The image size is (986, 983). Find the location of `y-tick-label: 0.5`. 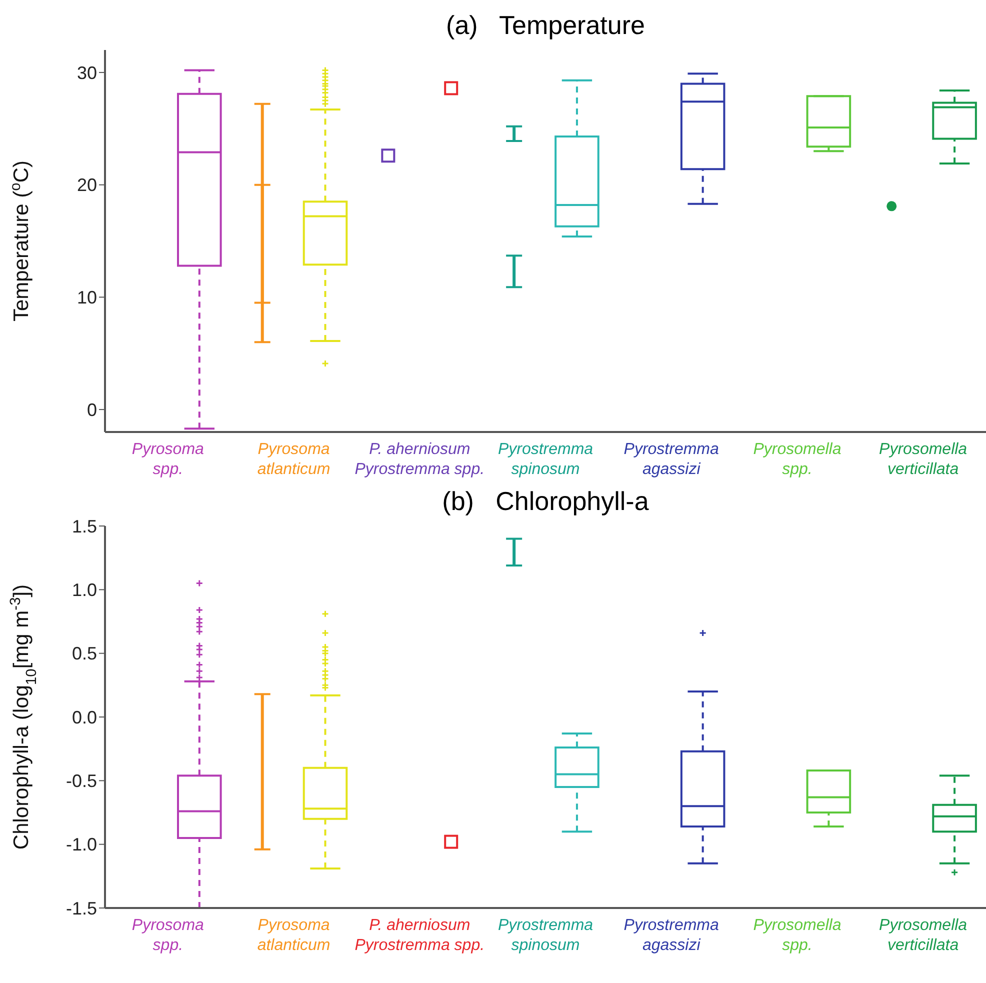

y-tick-label: 0.5 is located at coordinates (84, 654).